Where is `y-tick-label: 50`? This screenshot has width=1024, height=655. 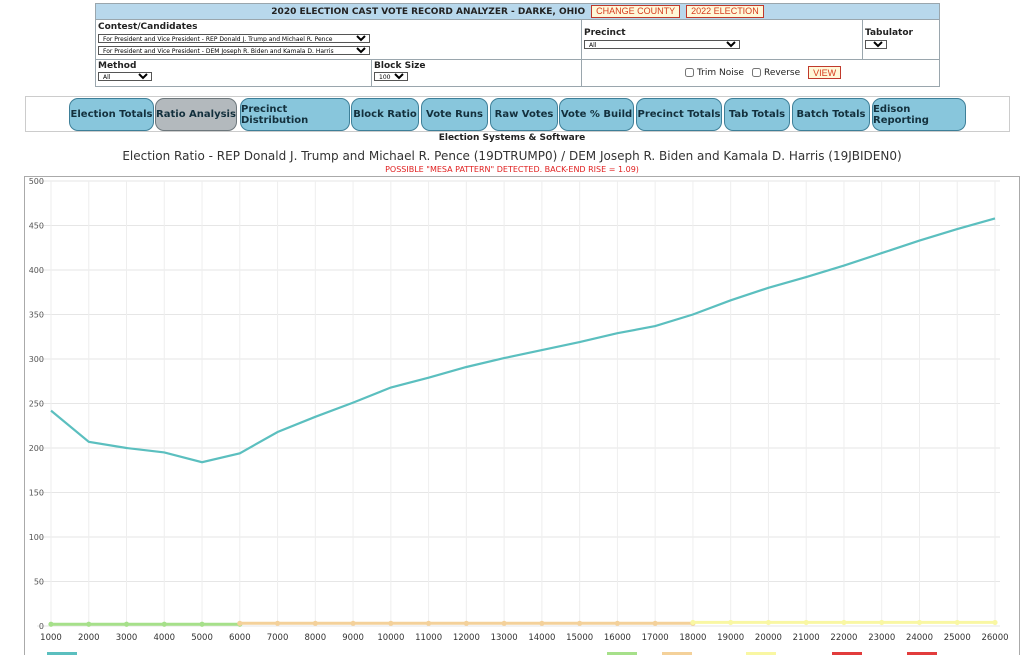
y-tick-label: 50 is located at coordinates (39, 582).